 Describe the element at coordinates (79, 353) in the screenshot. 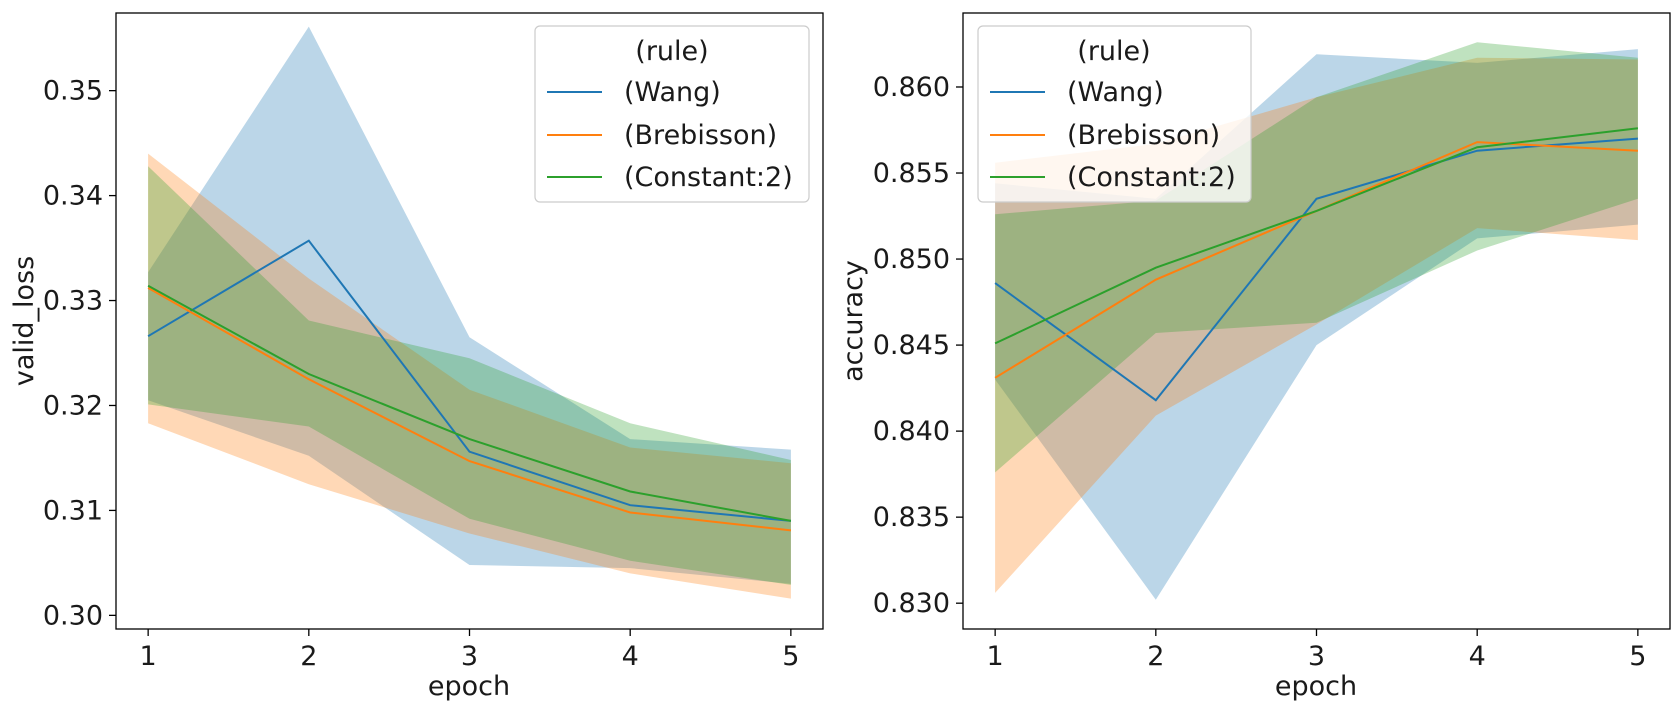

I see `y-axis-ticks: 0.30 0.31 0.32 0.33 0.34 0.35` at that location.